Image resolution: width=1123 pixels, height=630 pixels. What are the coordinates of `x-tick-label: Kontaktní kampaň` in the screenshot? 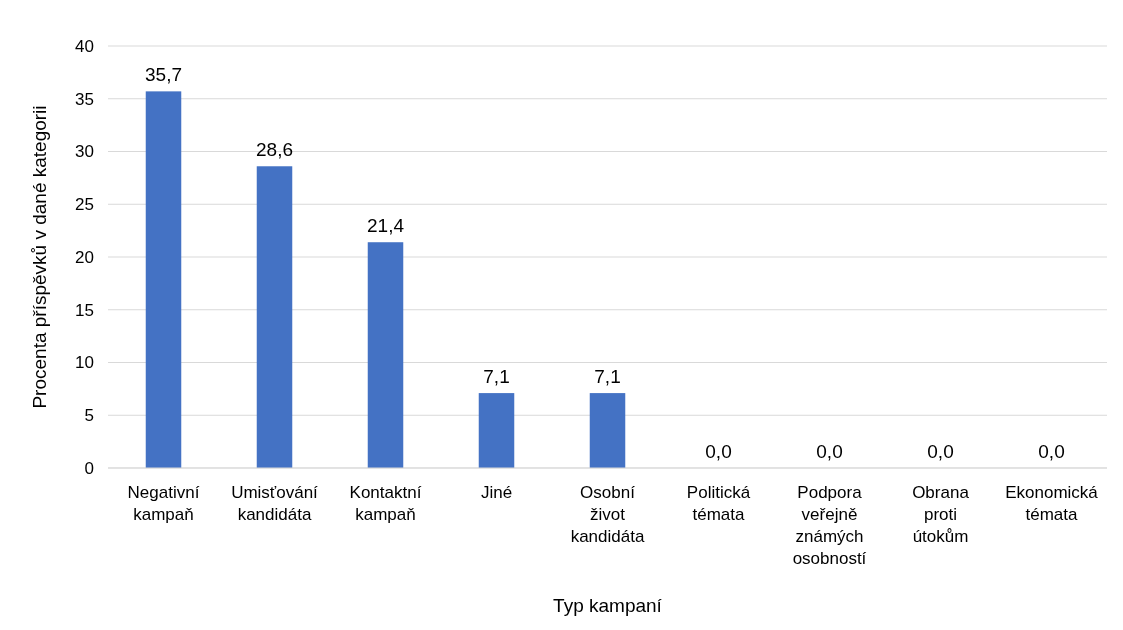 It's located at (385, 503).